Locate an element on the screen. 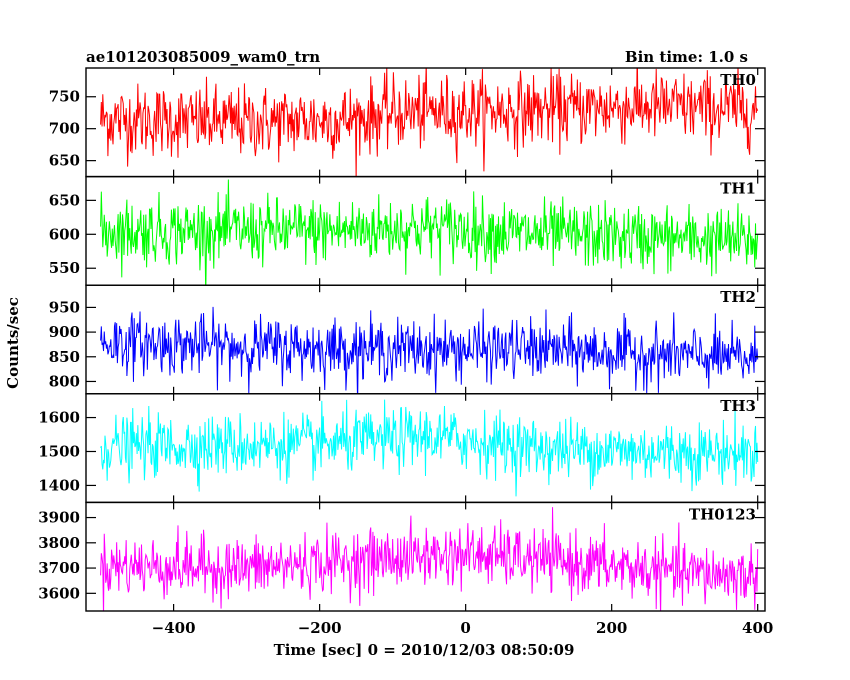 Image resolution: width=850 pixels, height=680 pixels. y-tick-label: 1400 is located at coordinates (59, 485).